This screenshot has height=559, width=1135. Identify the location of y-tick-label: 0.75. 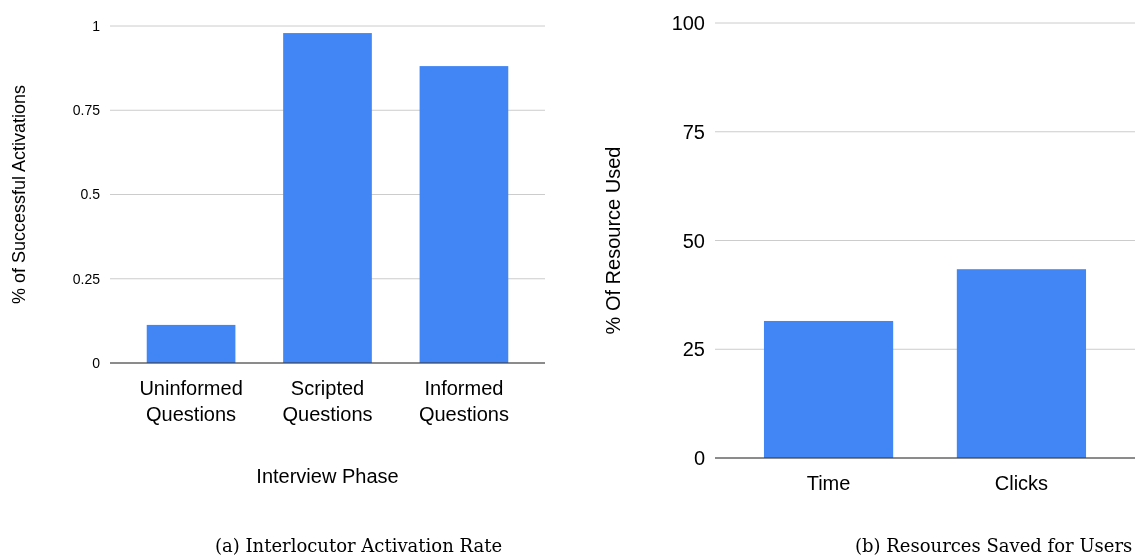
(86, 110).